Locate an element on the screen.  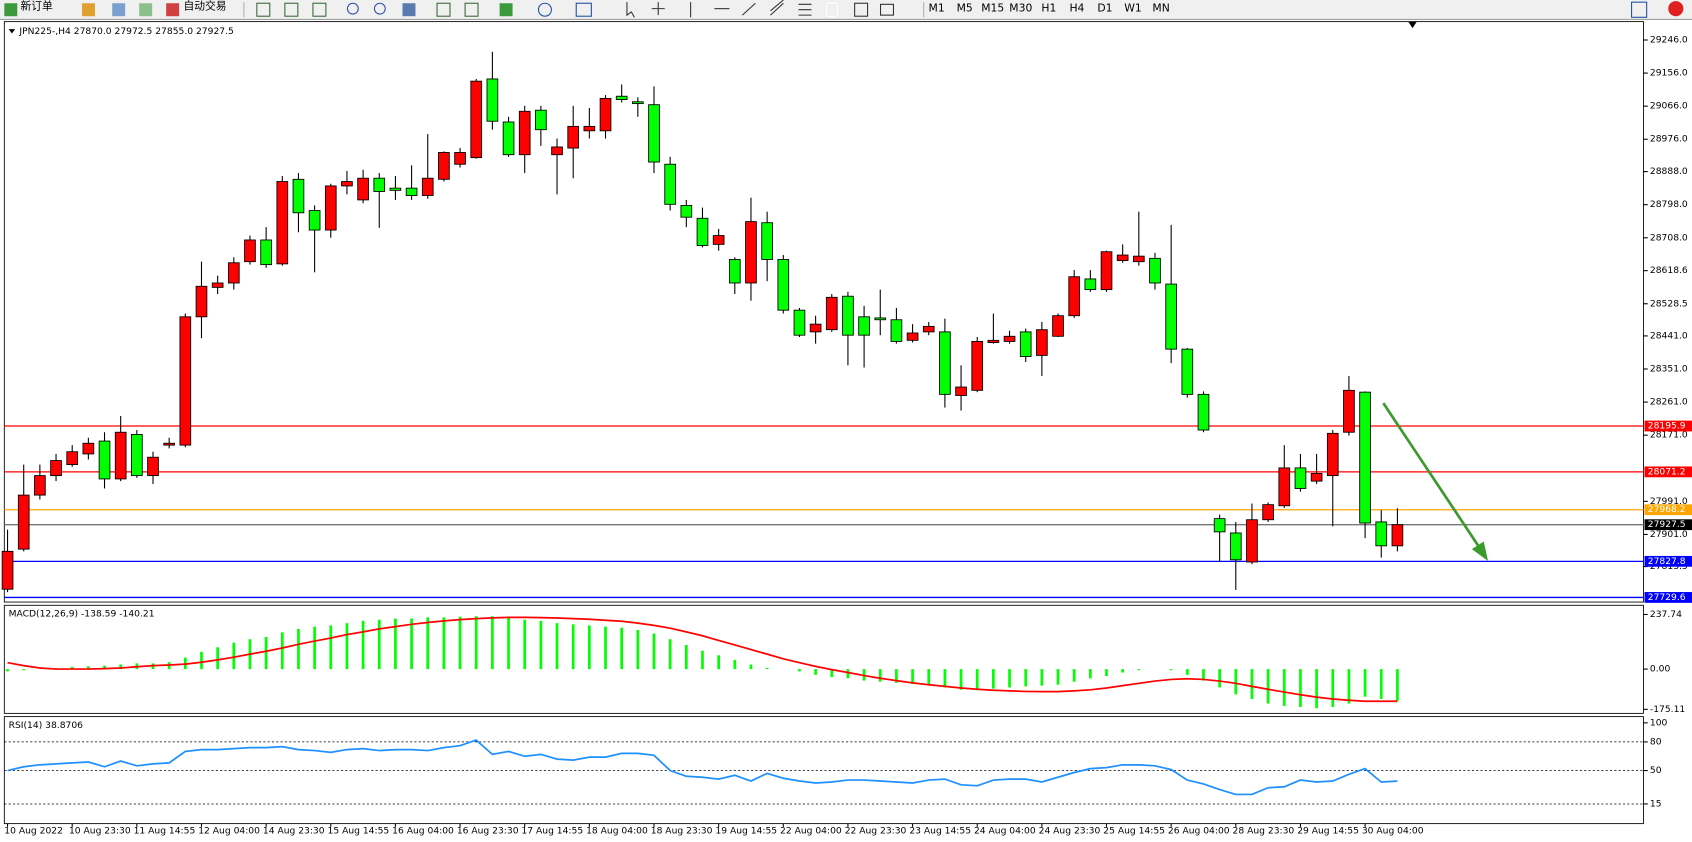
toolbar is located at coordinates (846, 10).